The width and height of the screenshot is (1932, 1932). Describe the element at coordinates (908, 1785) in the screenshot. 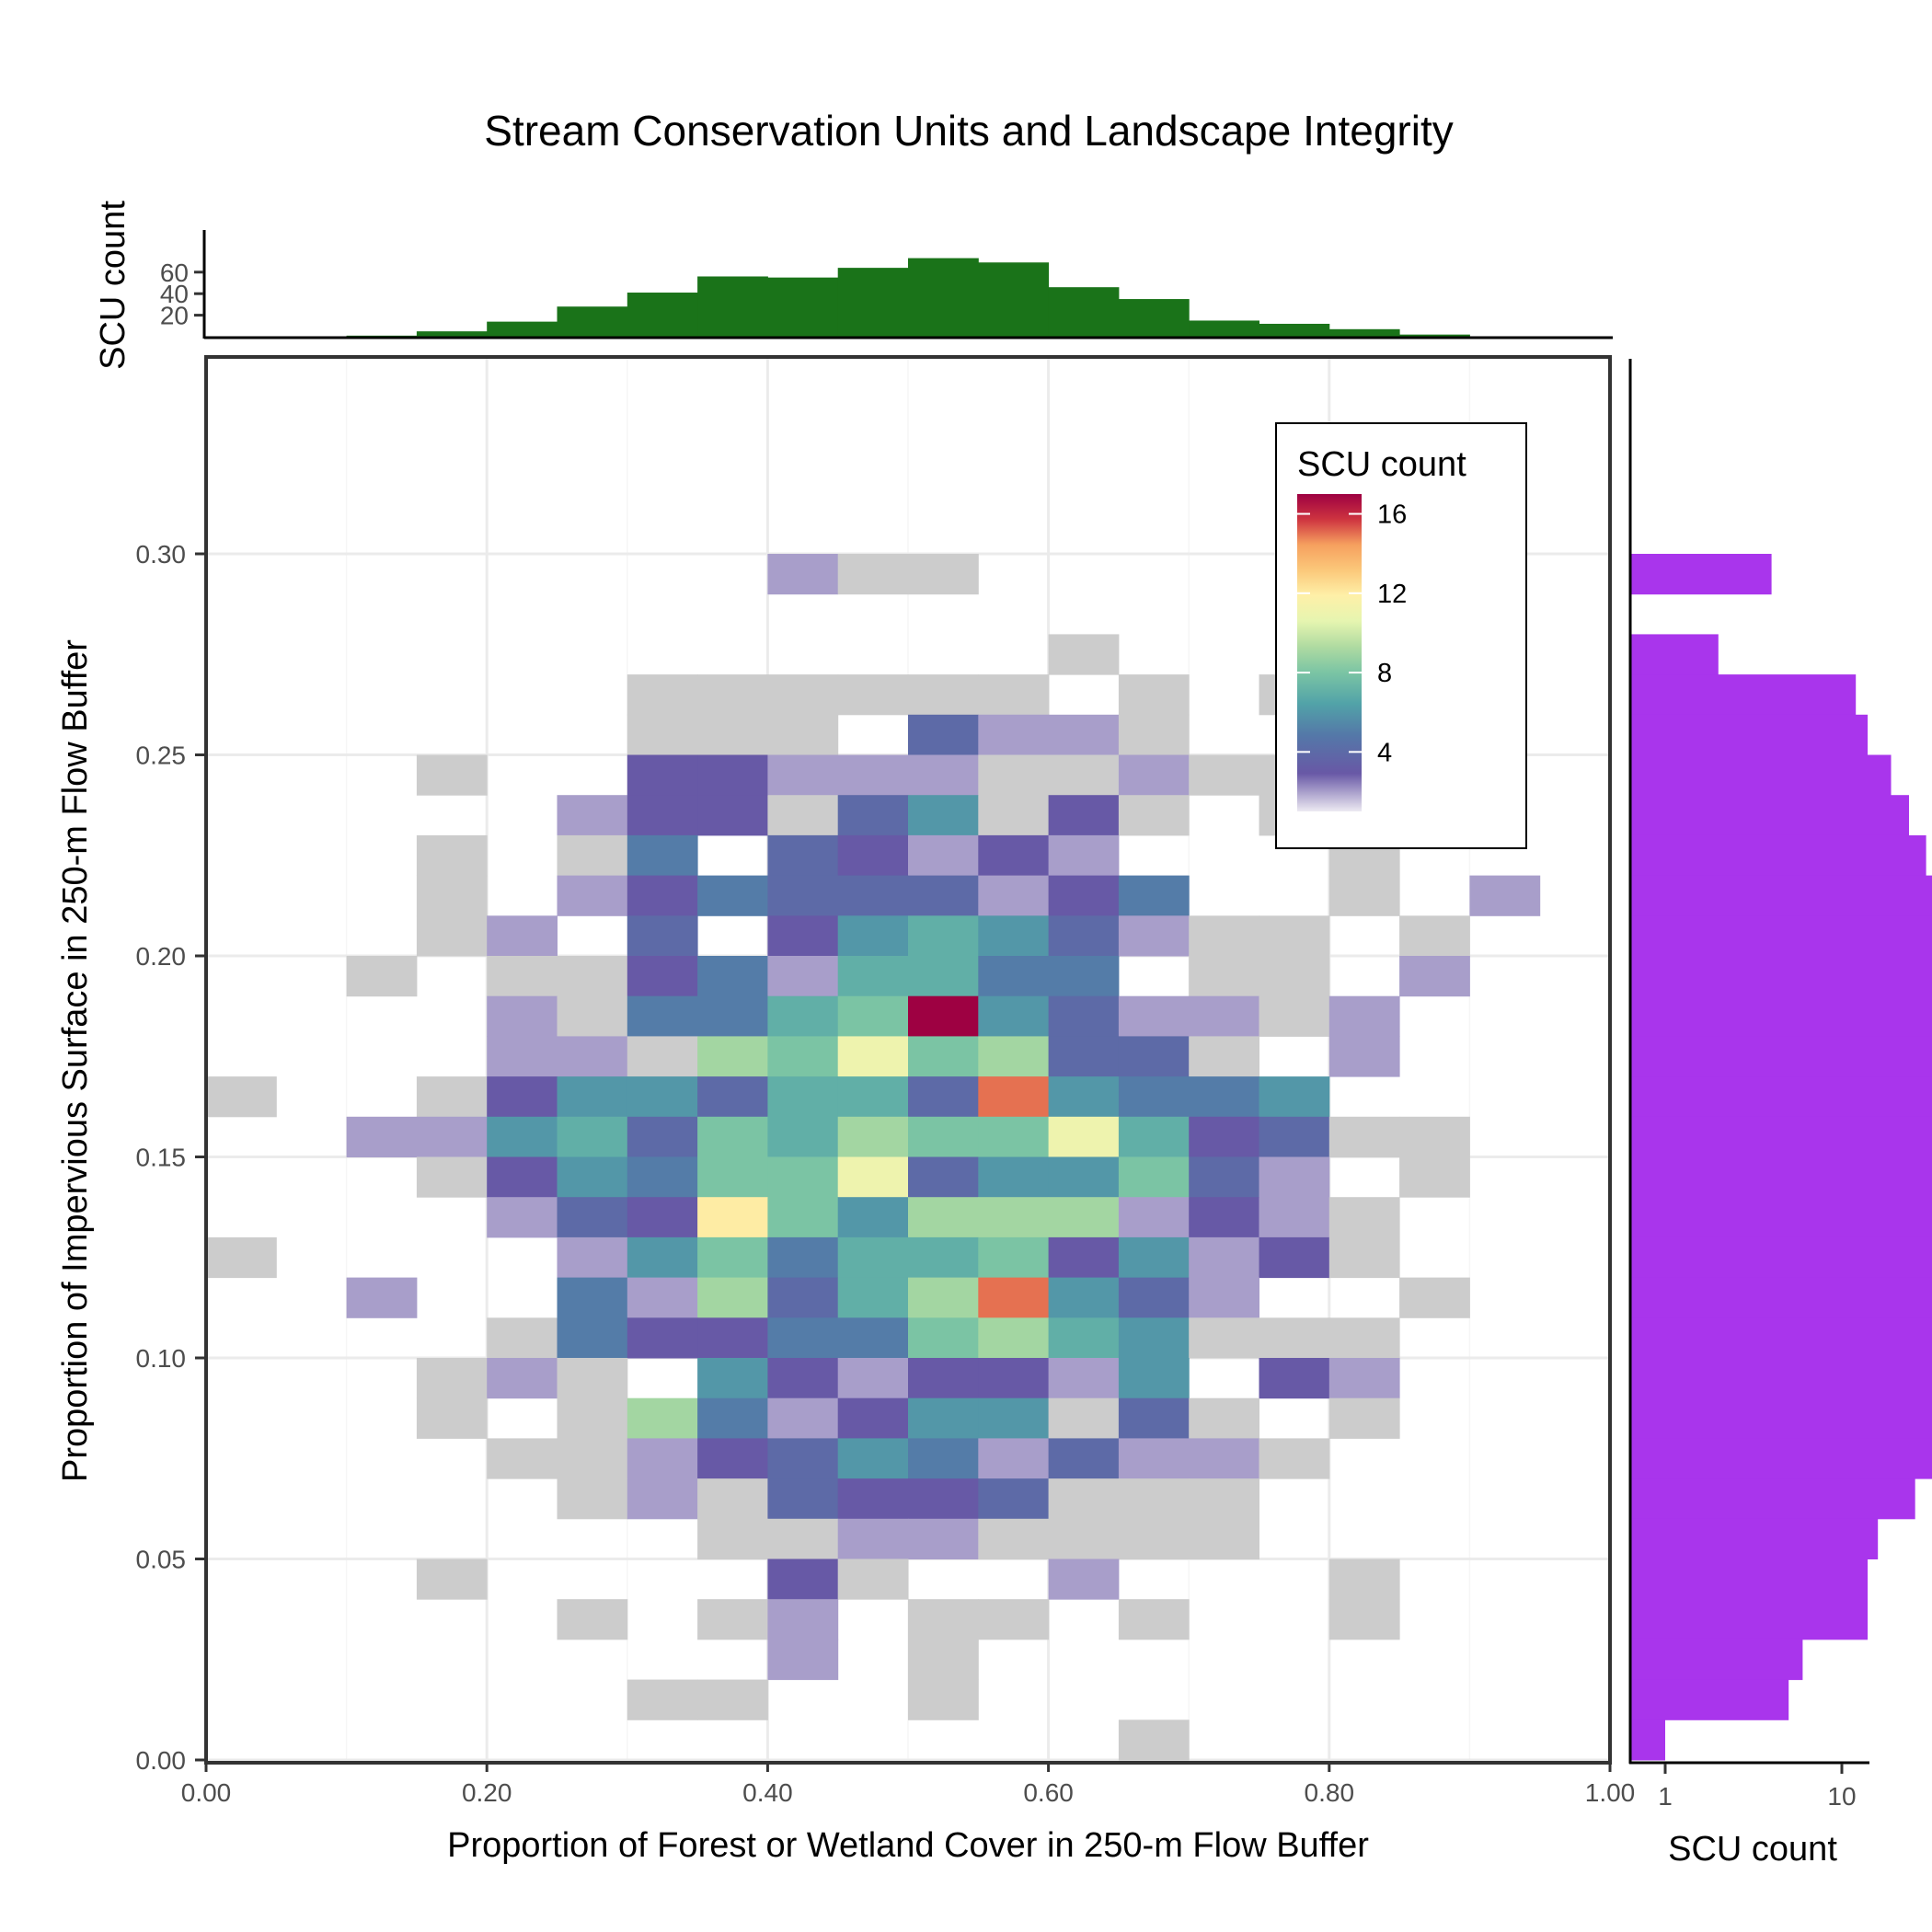

I see `x-axis-ticks: 0.00 0.20 0.40 0.60 0.80 1.00` at that location.